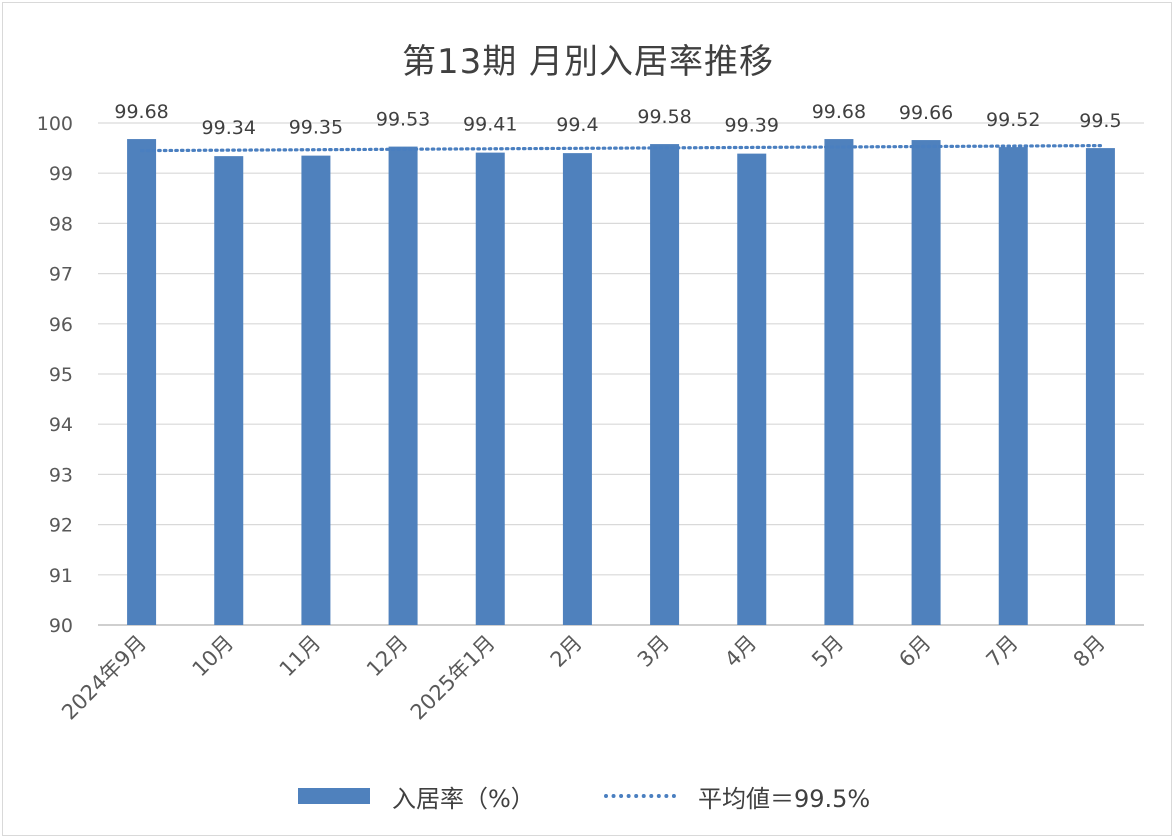  Describe the element at coordinates (784, 798) in the screenshot. I see `legend-label-average: 平均値＝99.5%` at that location.